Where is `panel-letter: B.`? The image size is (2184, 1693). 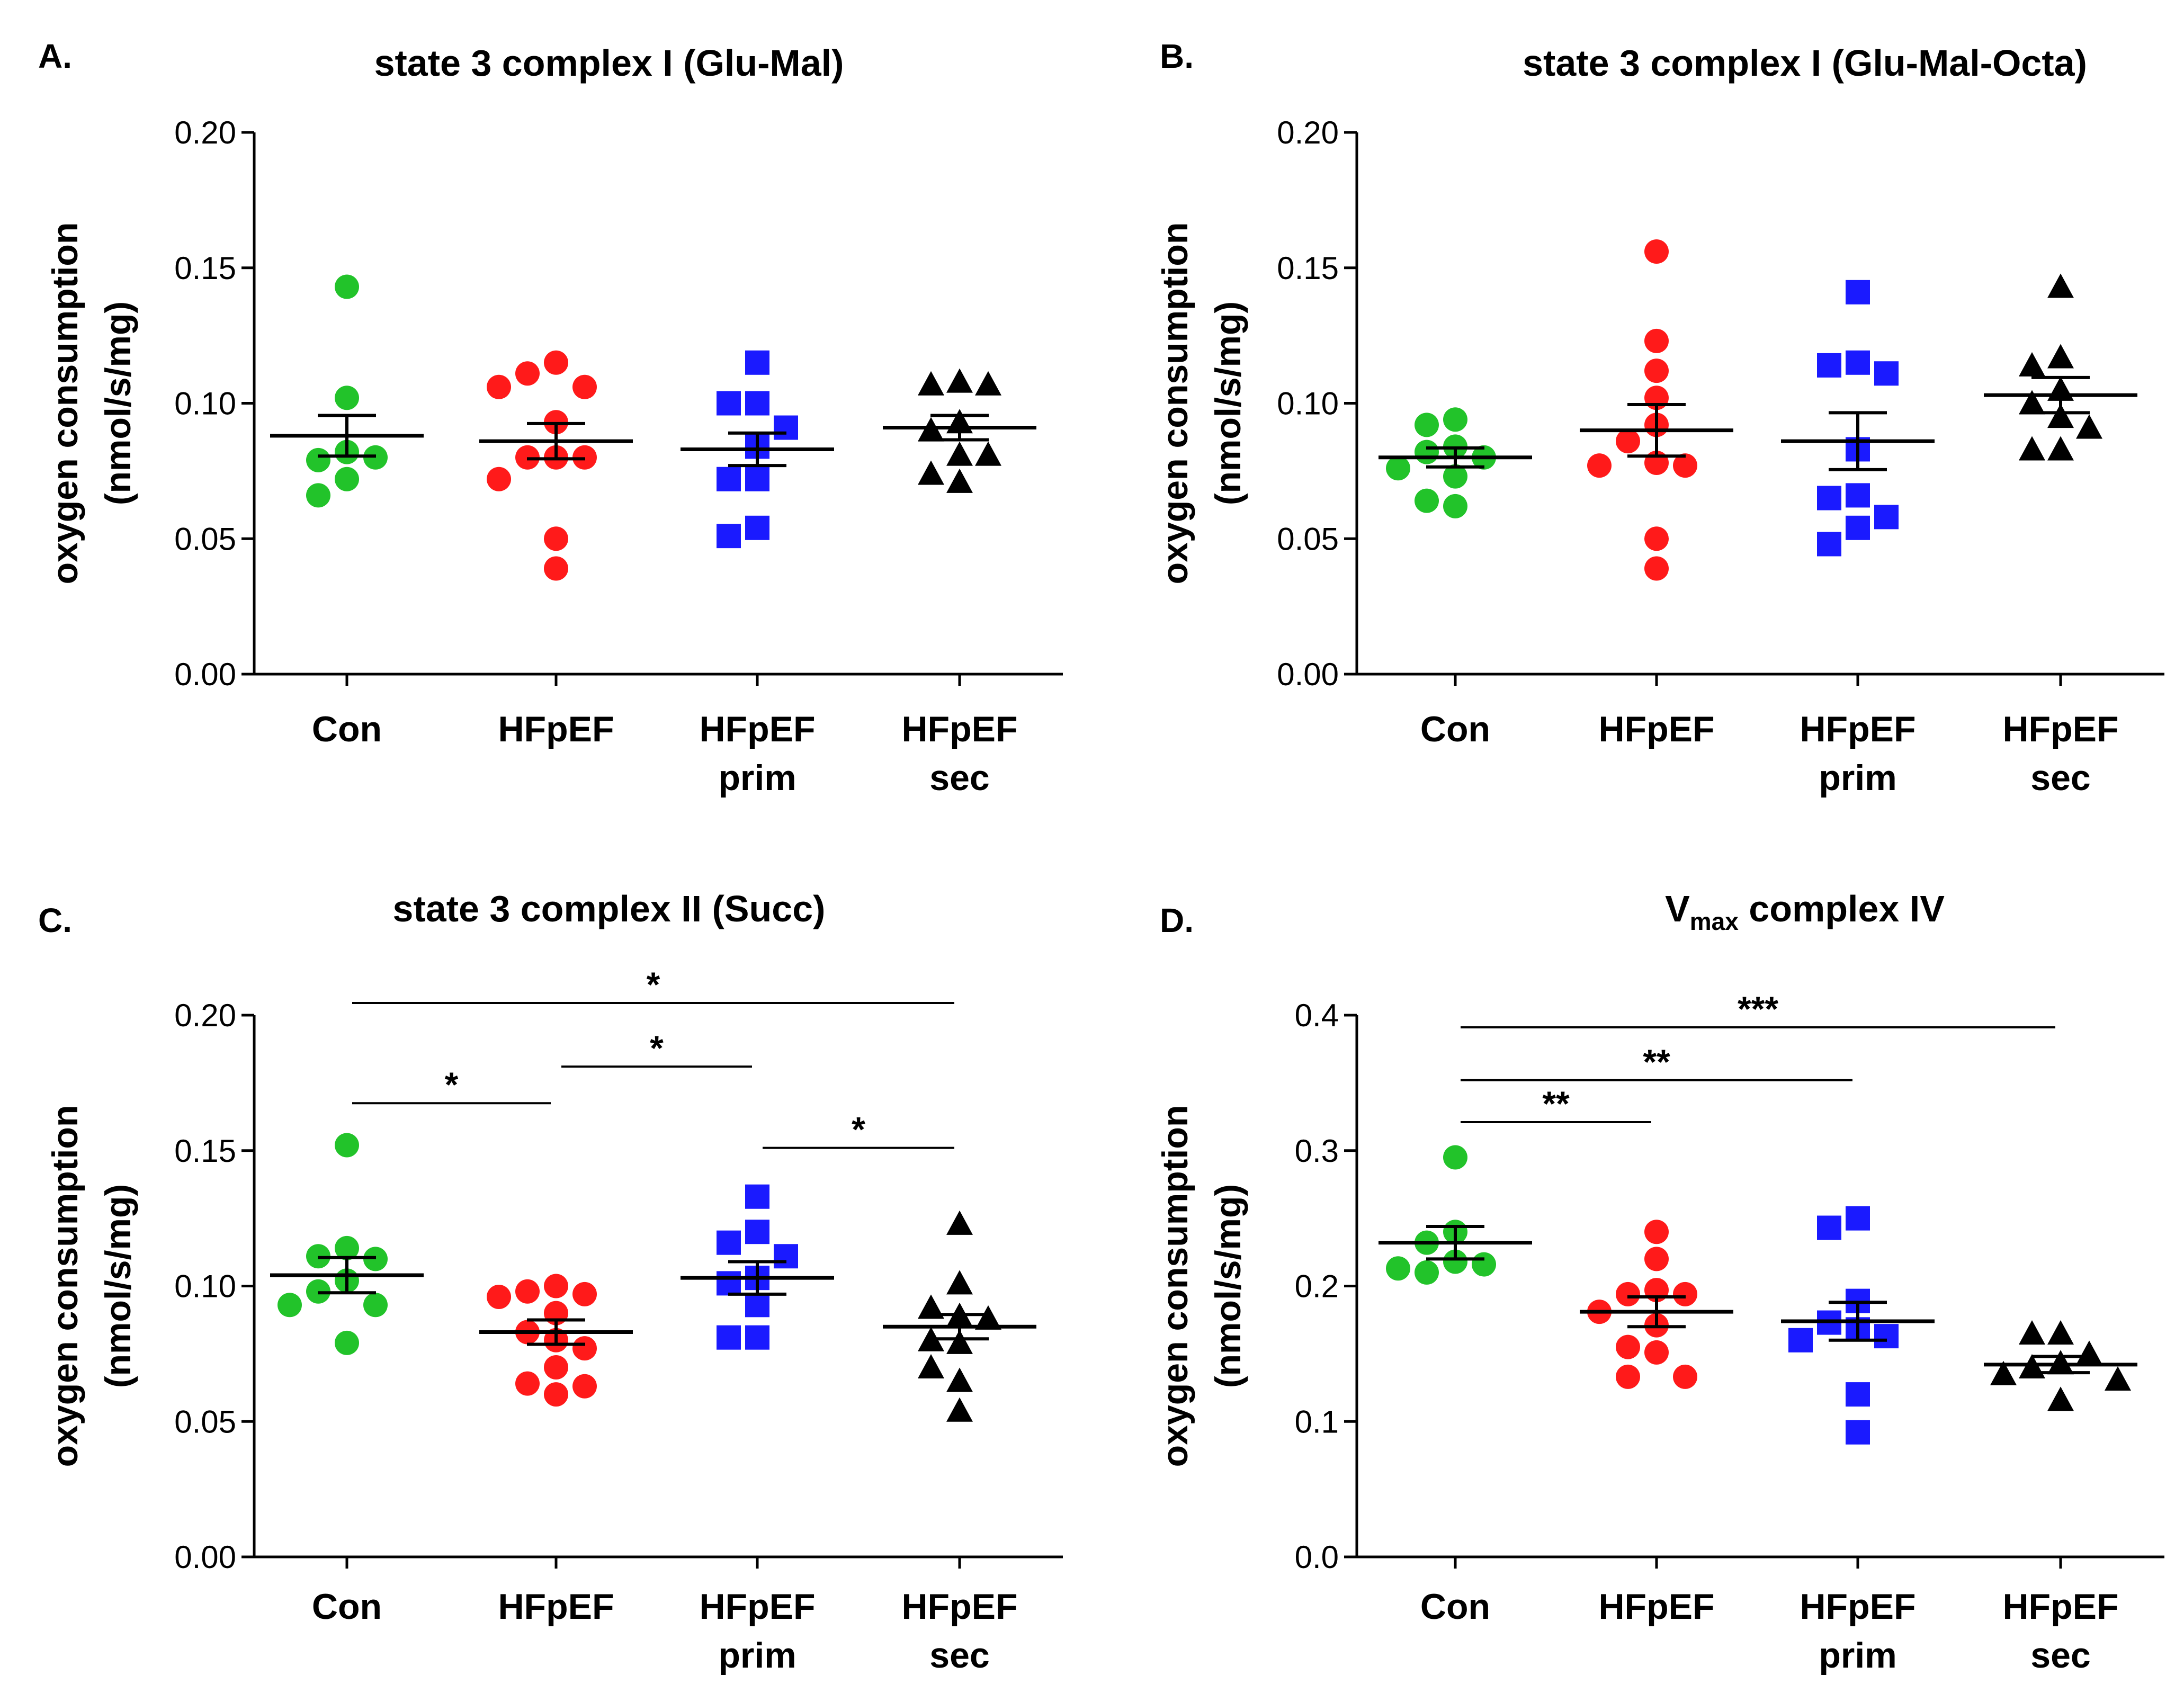 panel-letter: B. is located at coordinates (1177, 56).